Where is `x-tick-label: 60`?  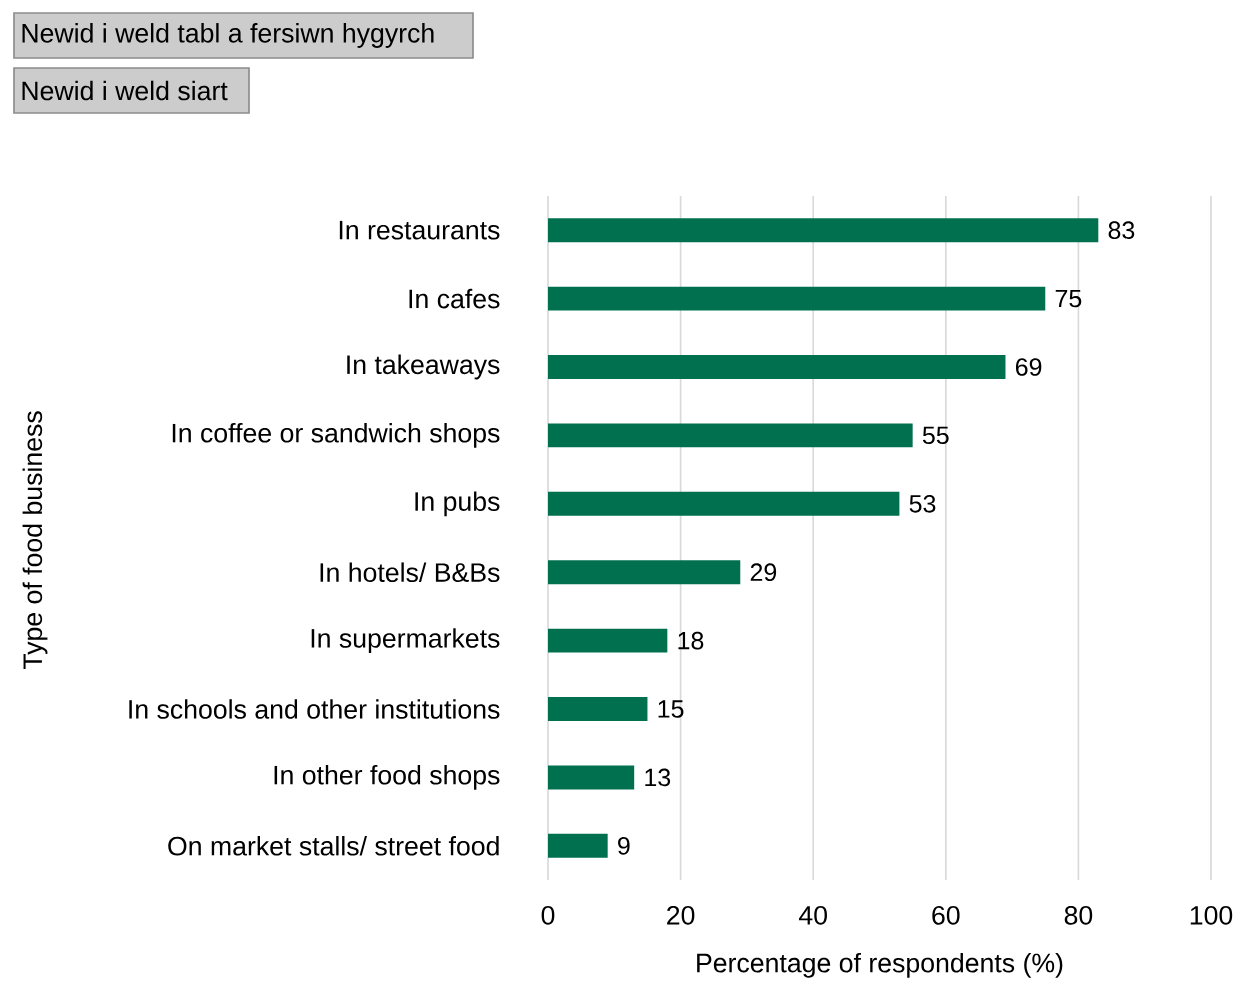
x-tick-label: 60 is located at coordinates (946, 915).